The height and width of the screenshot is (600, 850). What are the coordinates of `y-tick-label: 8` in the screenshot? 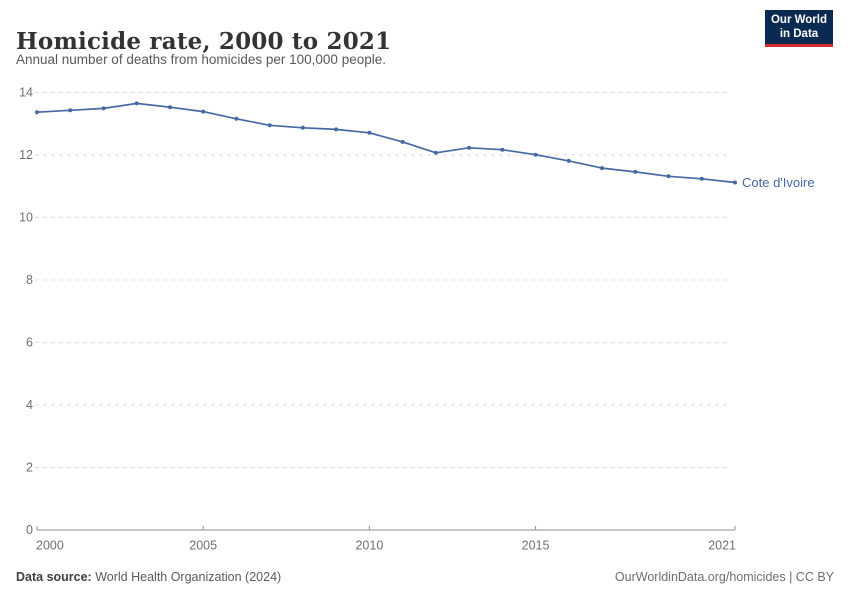 It's located at (29, 280).